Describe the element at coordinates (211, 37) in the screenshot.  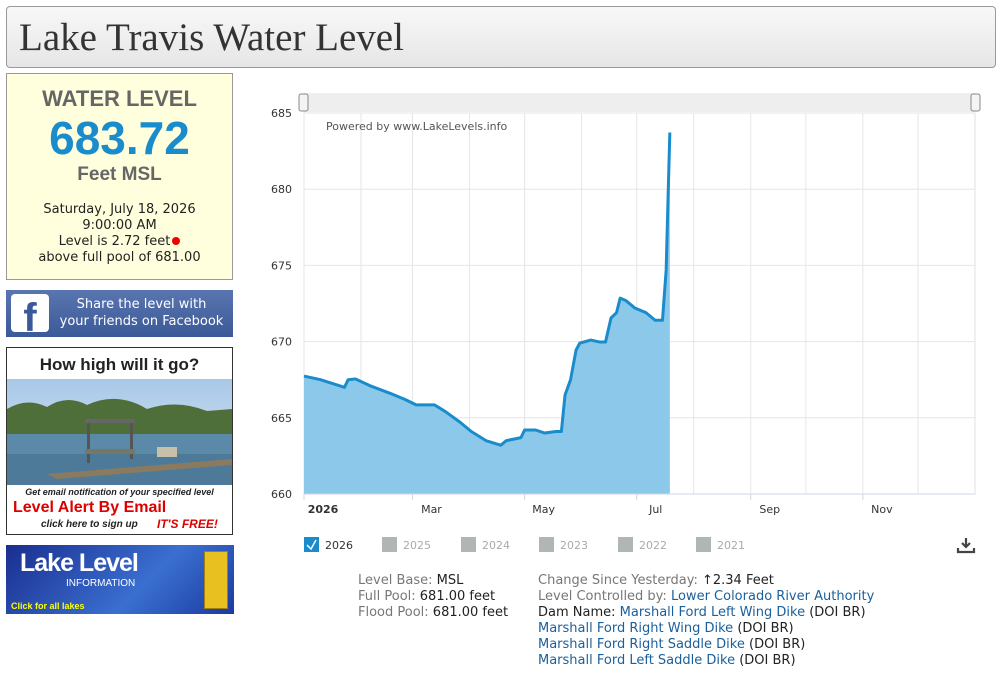
I see `page-title: Lake Travis Water Level` at that location.